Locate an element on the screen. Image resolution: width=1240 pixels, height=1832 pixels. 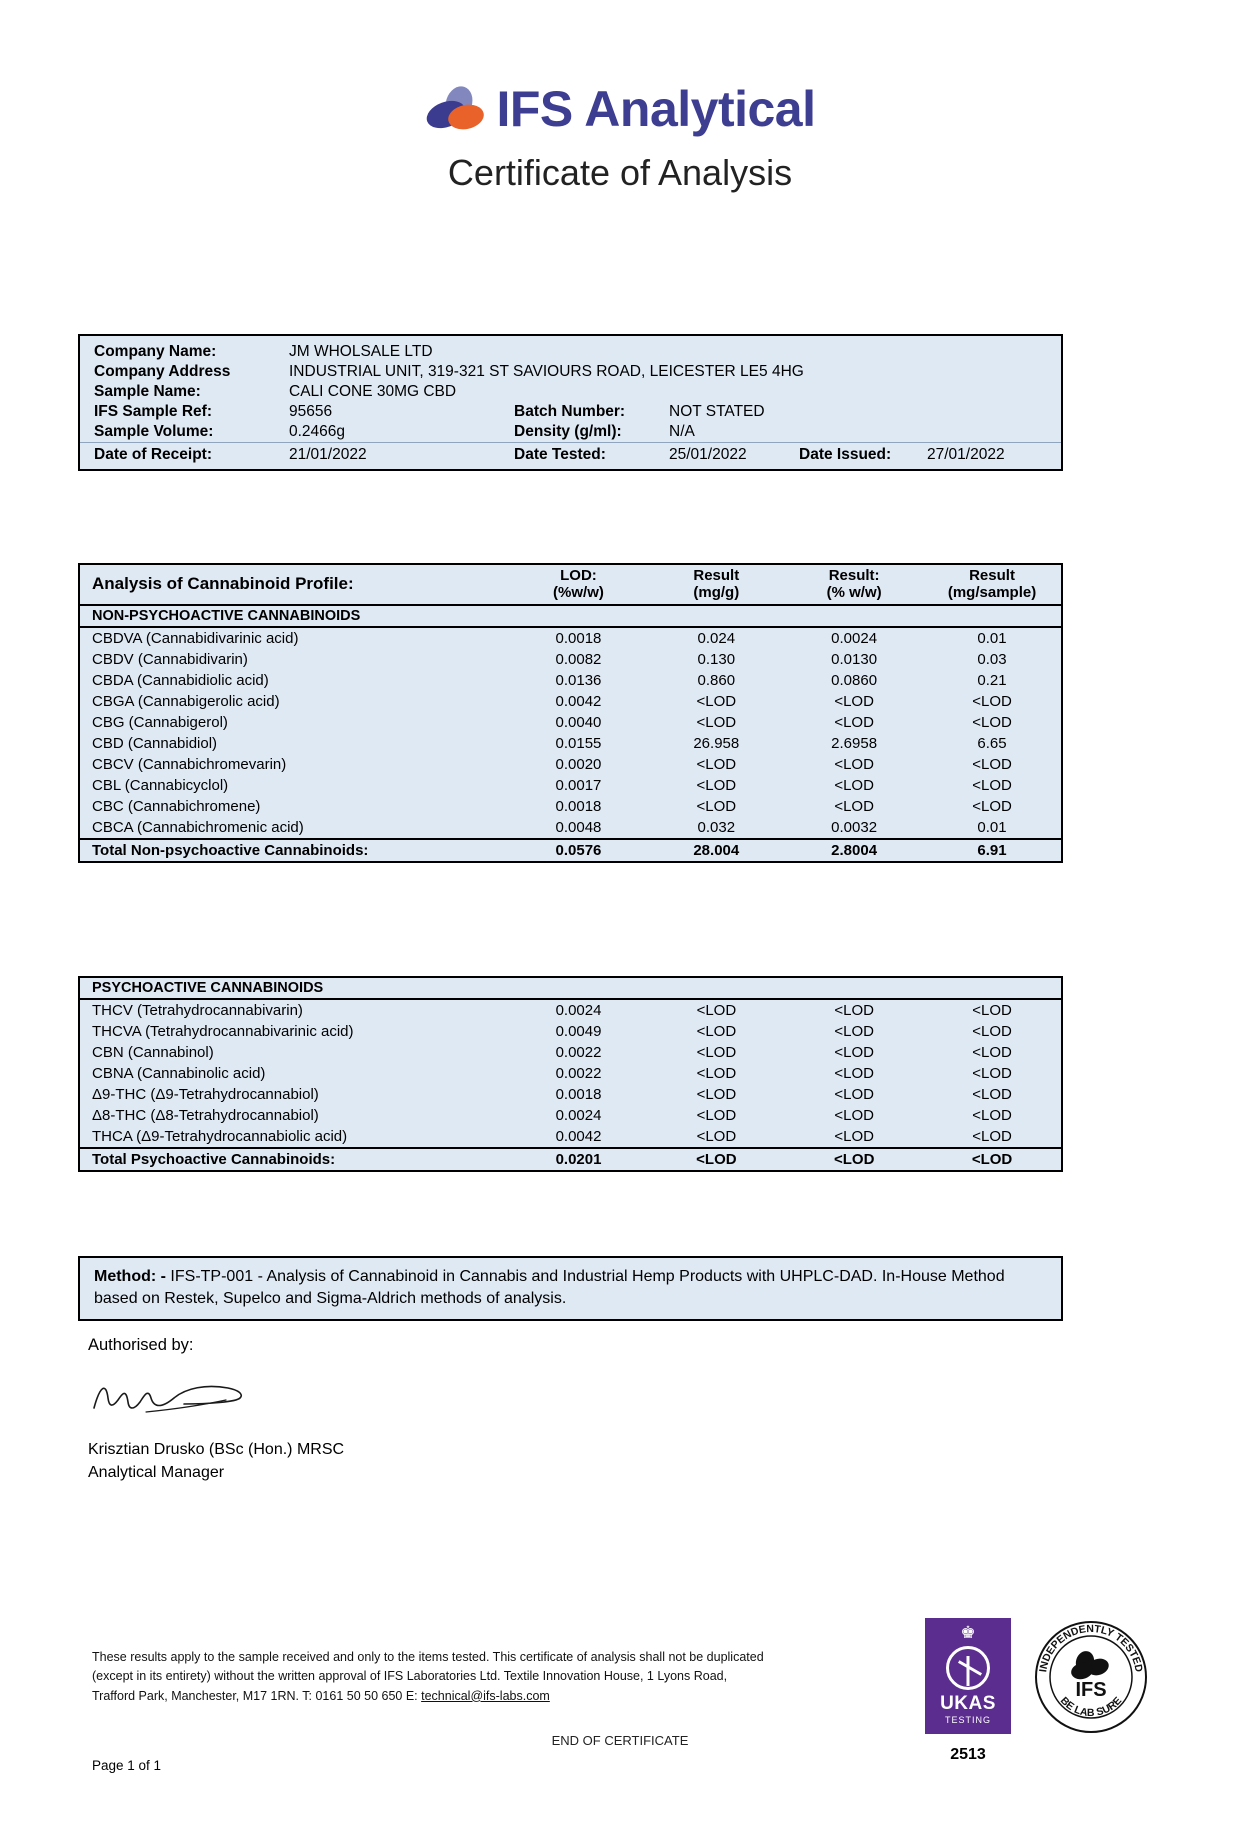
table-row: CBG (Cannabigerol) 0.0040 <LOD <LOD <LOD is located at coordinates (570, 722).